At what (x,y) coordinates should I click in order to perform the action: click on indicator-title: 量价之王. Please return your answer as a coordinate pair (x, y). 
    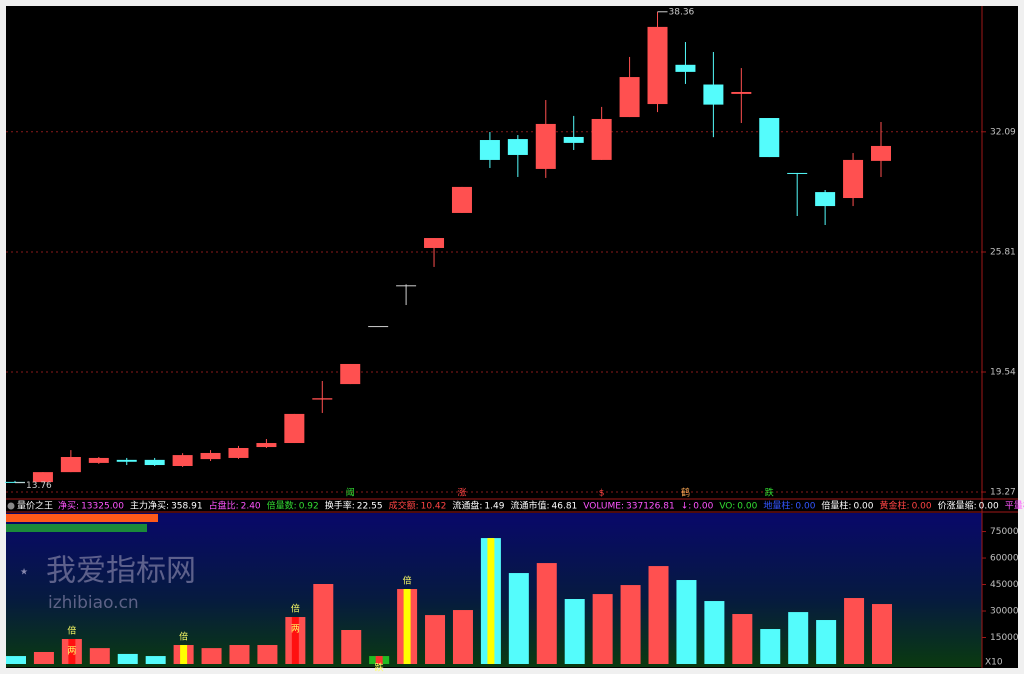
    Looking at the image, I should click on (35, 506).